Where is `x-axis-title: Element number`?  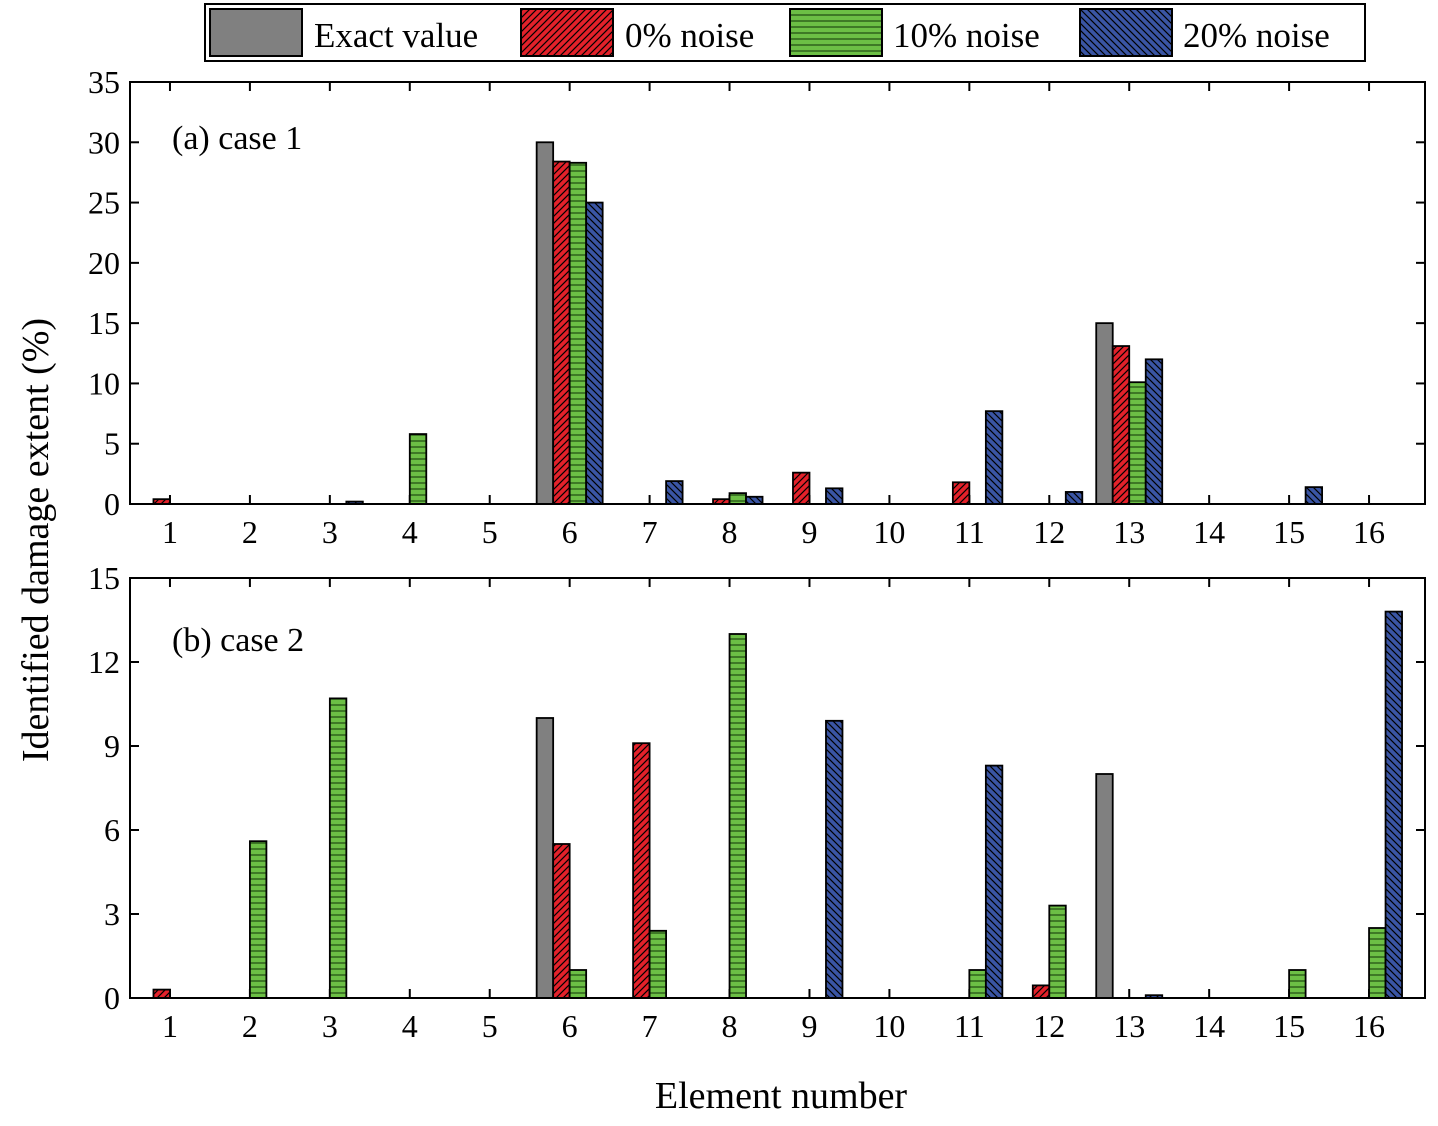 x-axis-title: Element number is located at coordinates (781, 1096).